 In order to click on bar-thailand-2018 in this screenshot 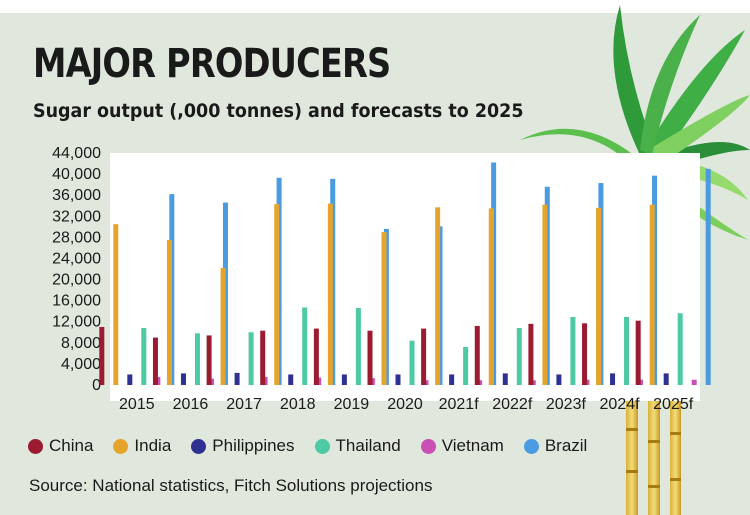, I will do `click(305, 346)`.